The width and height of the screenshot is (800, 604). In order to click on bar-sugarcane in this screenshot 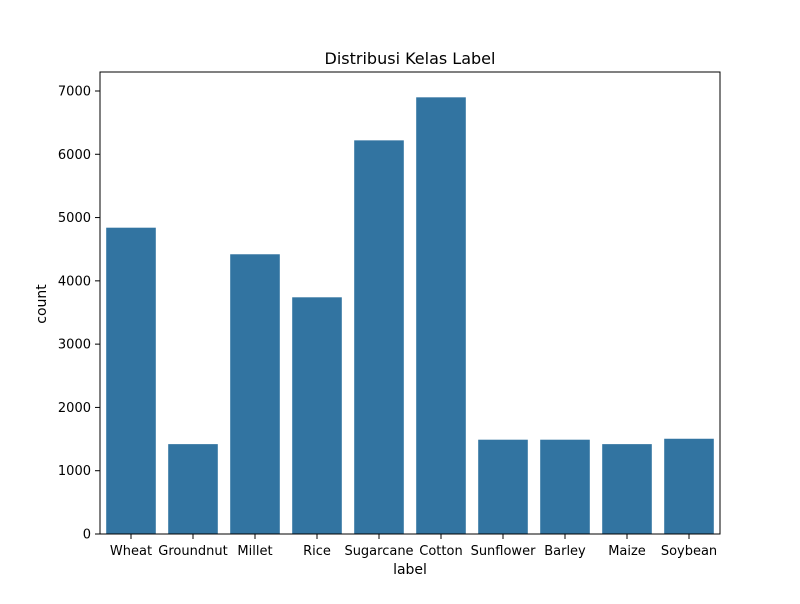, I will do `click(379, 337)`.